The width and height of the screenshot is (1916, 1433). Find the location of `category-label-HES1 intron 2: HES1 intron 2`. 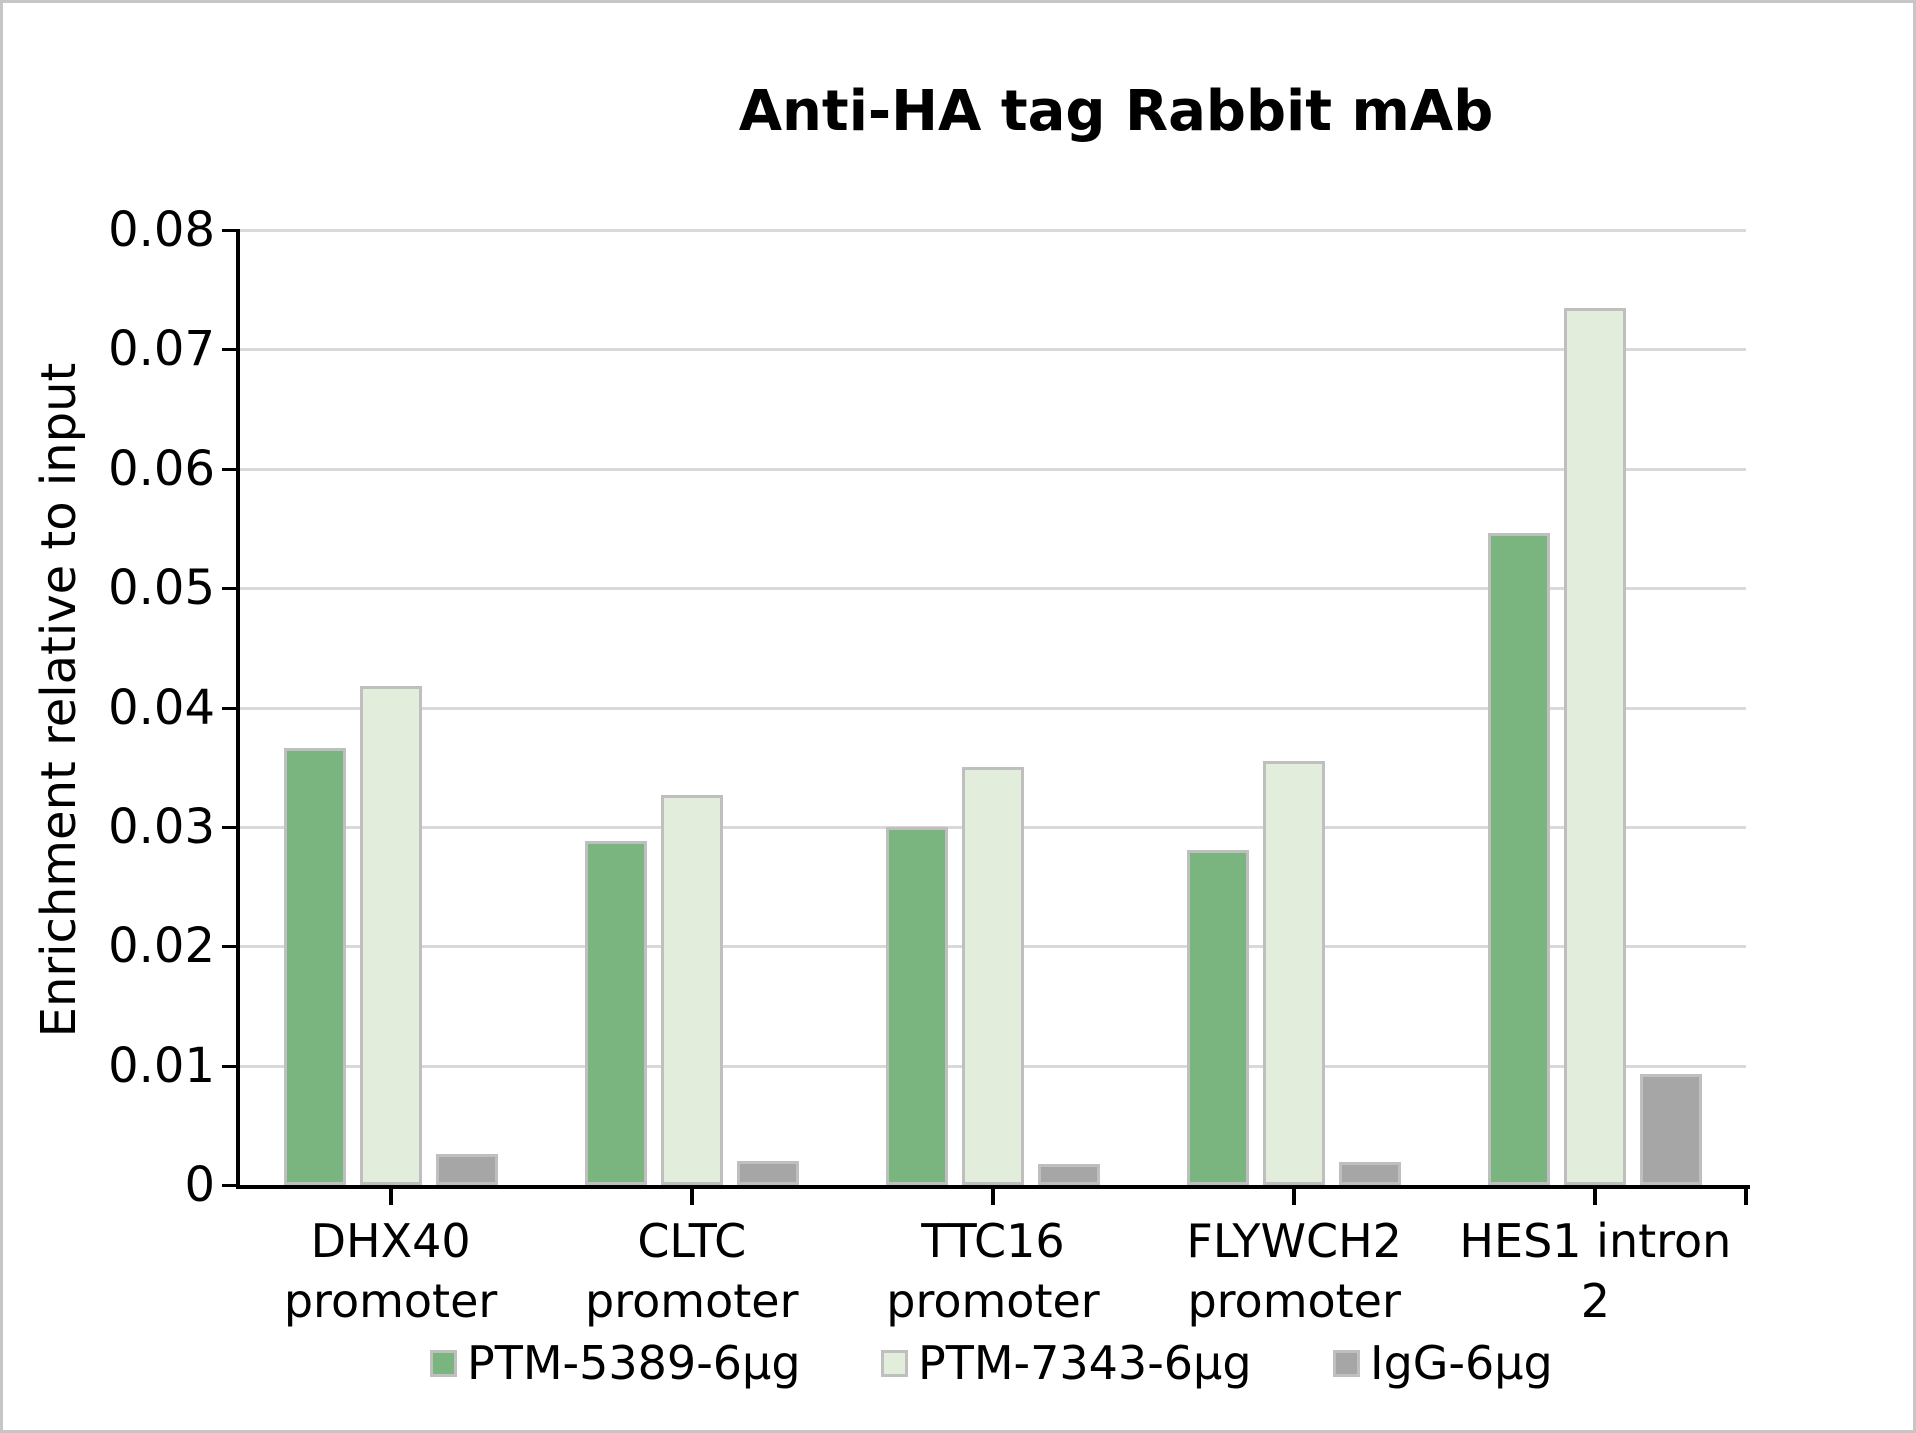

category-label-HES1 intron 2: HES1 intron 2 is located at coordinates (1595, 1271).